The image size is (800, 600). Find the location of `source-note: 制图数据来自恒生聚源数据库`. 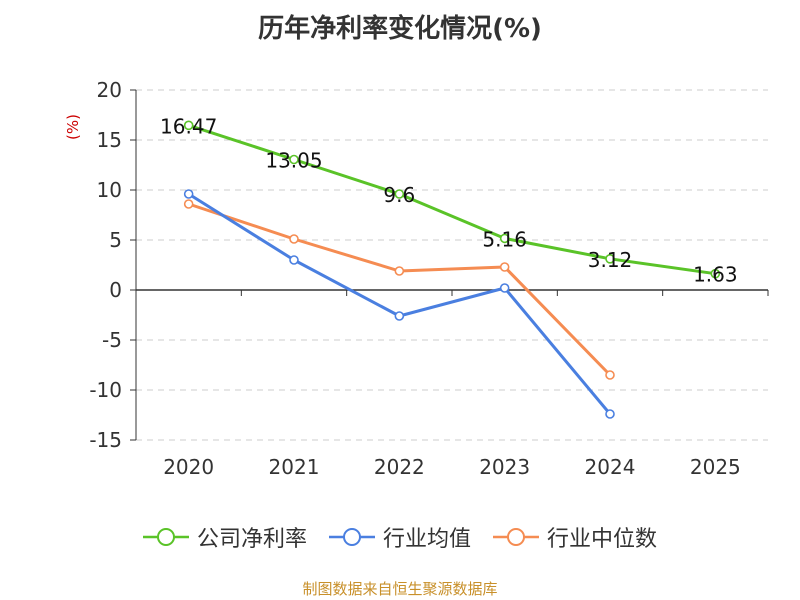

source-note: 制图数据来自恒生聚源数据库 is located at coordinates (400, 589).